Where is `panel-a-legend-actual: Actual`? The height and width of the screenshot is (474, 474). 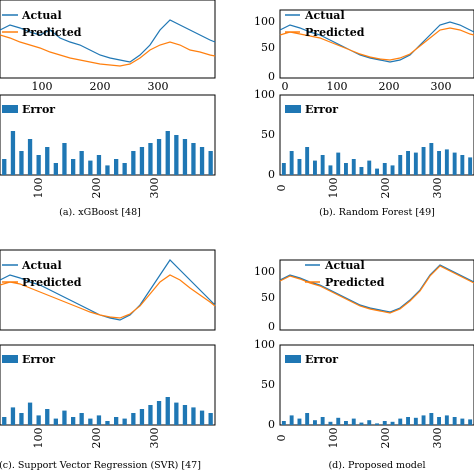
panel-a-legend-actual: Actual is located at coordinates (41, 15).